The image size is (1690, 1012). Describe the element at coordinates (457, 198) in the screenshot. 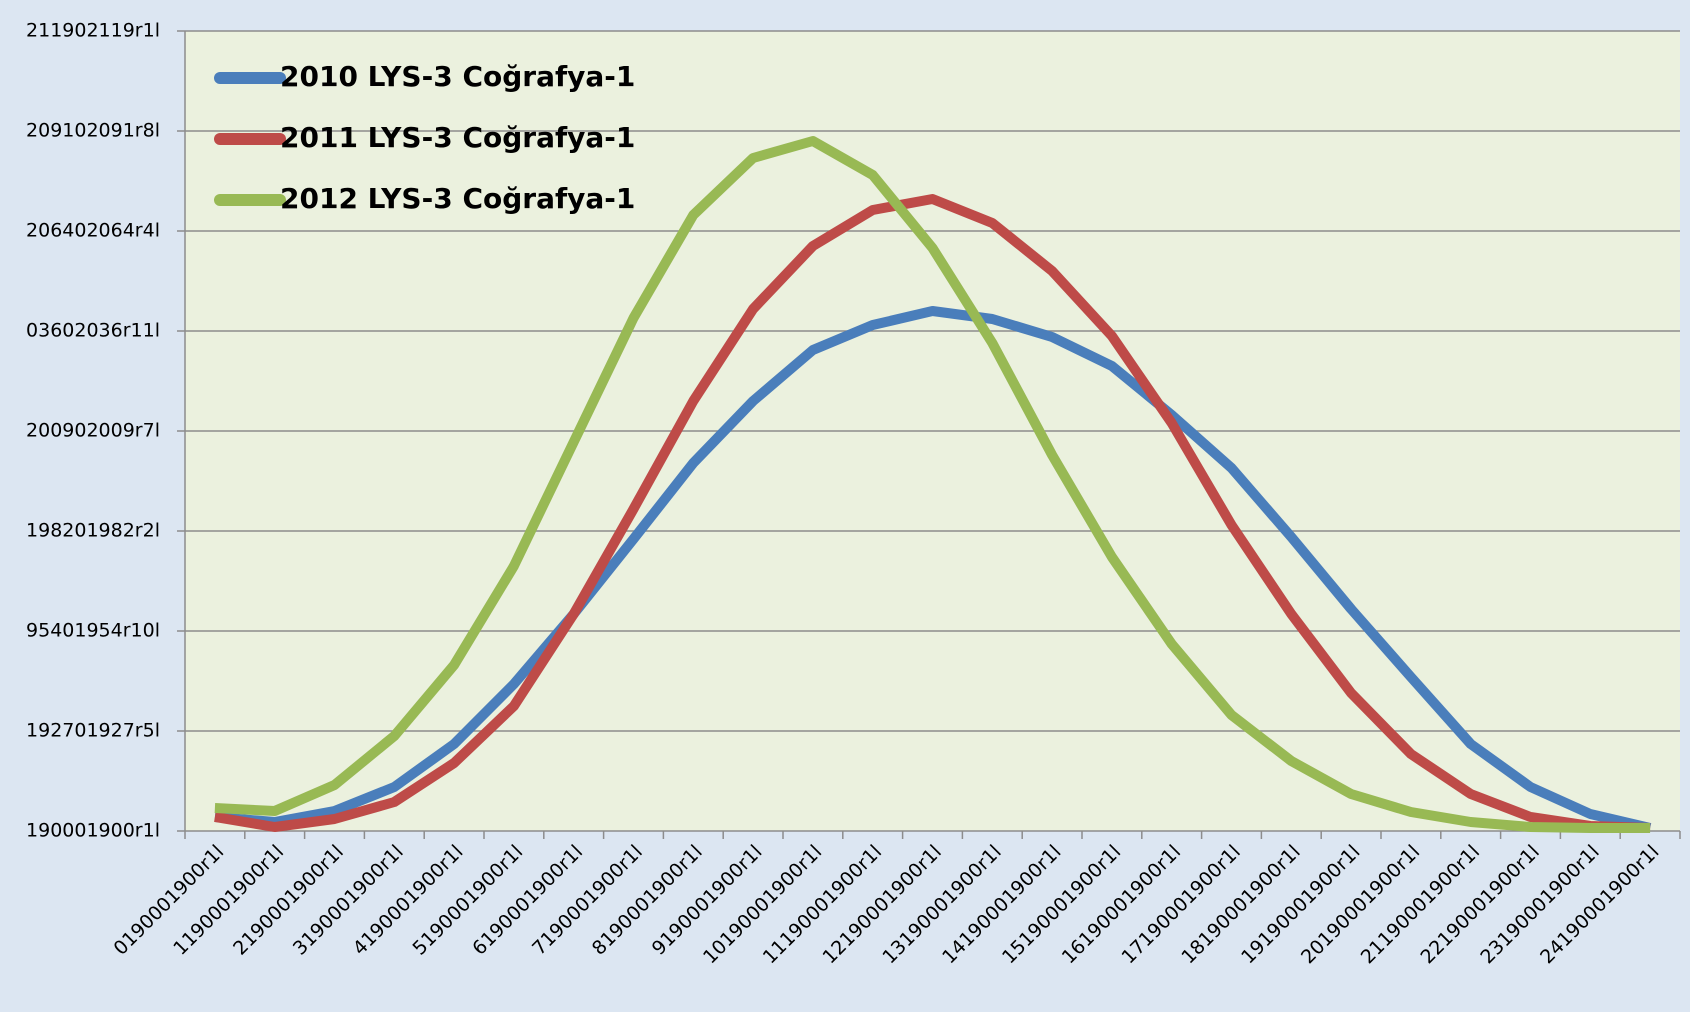

I see `legend-label: 2012 LYS-3 Coğrafya-1` at that location.